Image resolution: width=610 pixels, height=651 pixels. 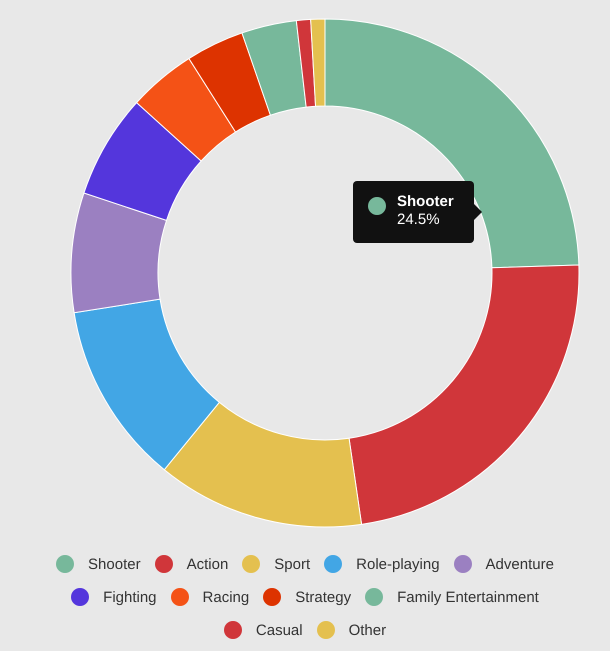 I want to click on legend-label: Casual, so click(x=279, y=630).